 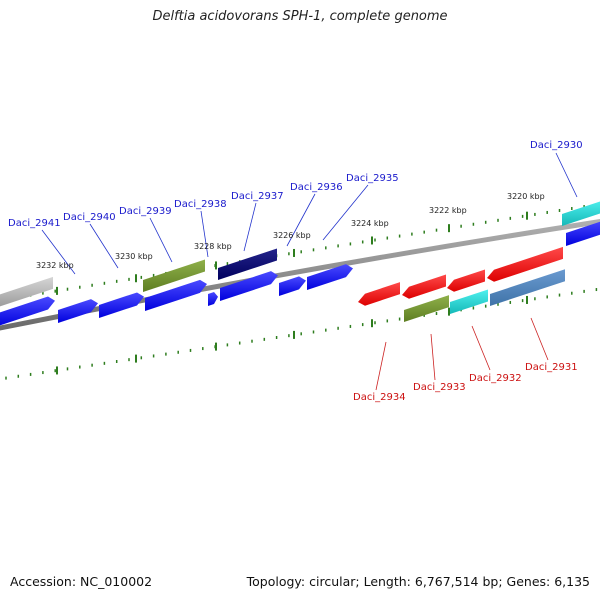 I want to click on gene-label-forward: Daci_2941, so click(x=34, y=223).